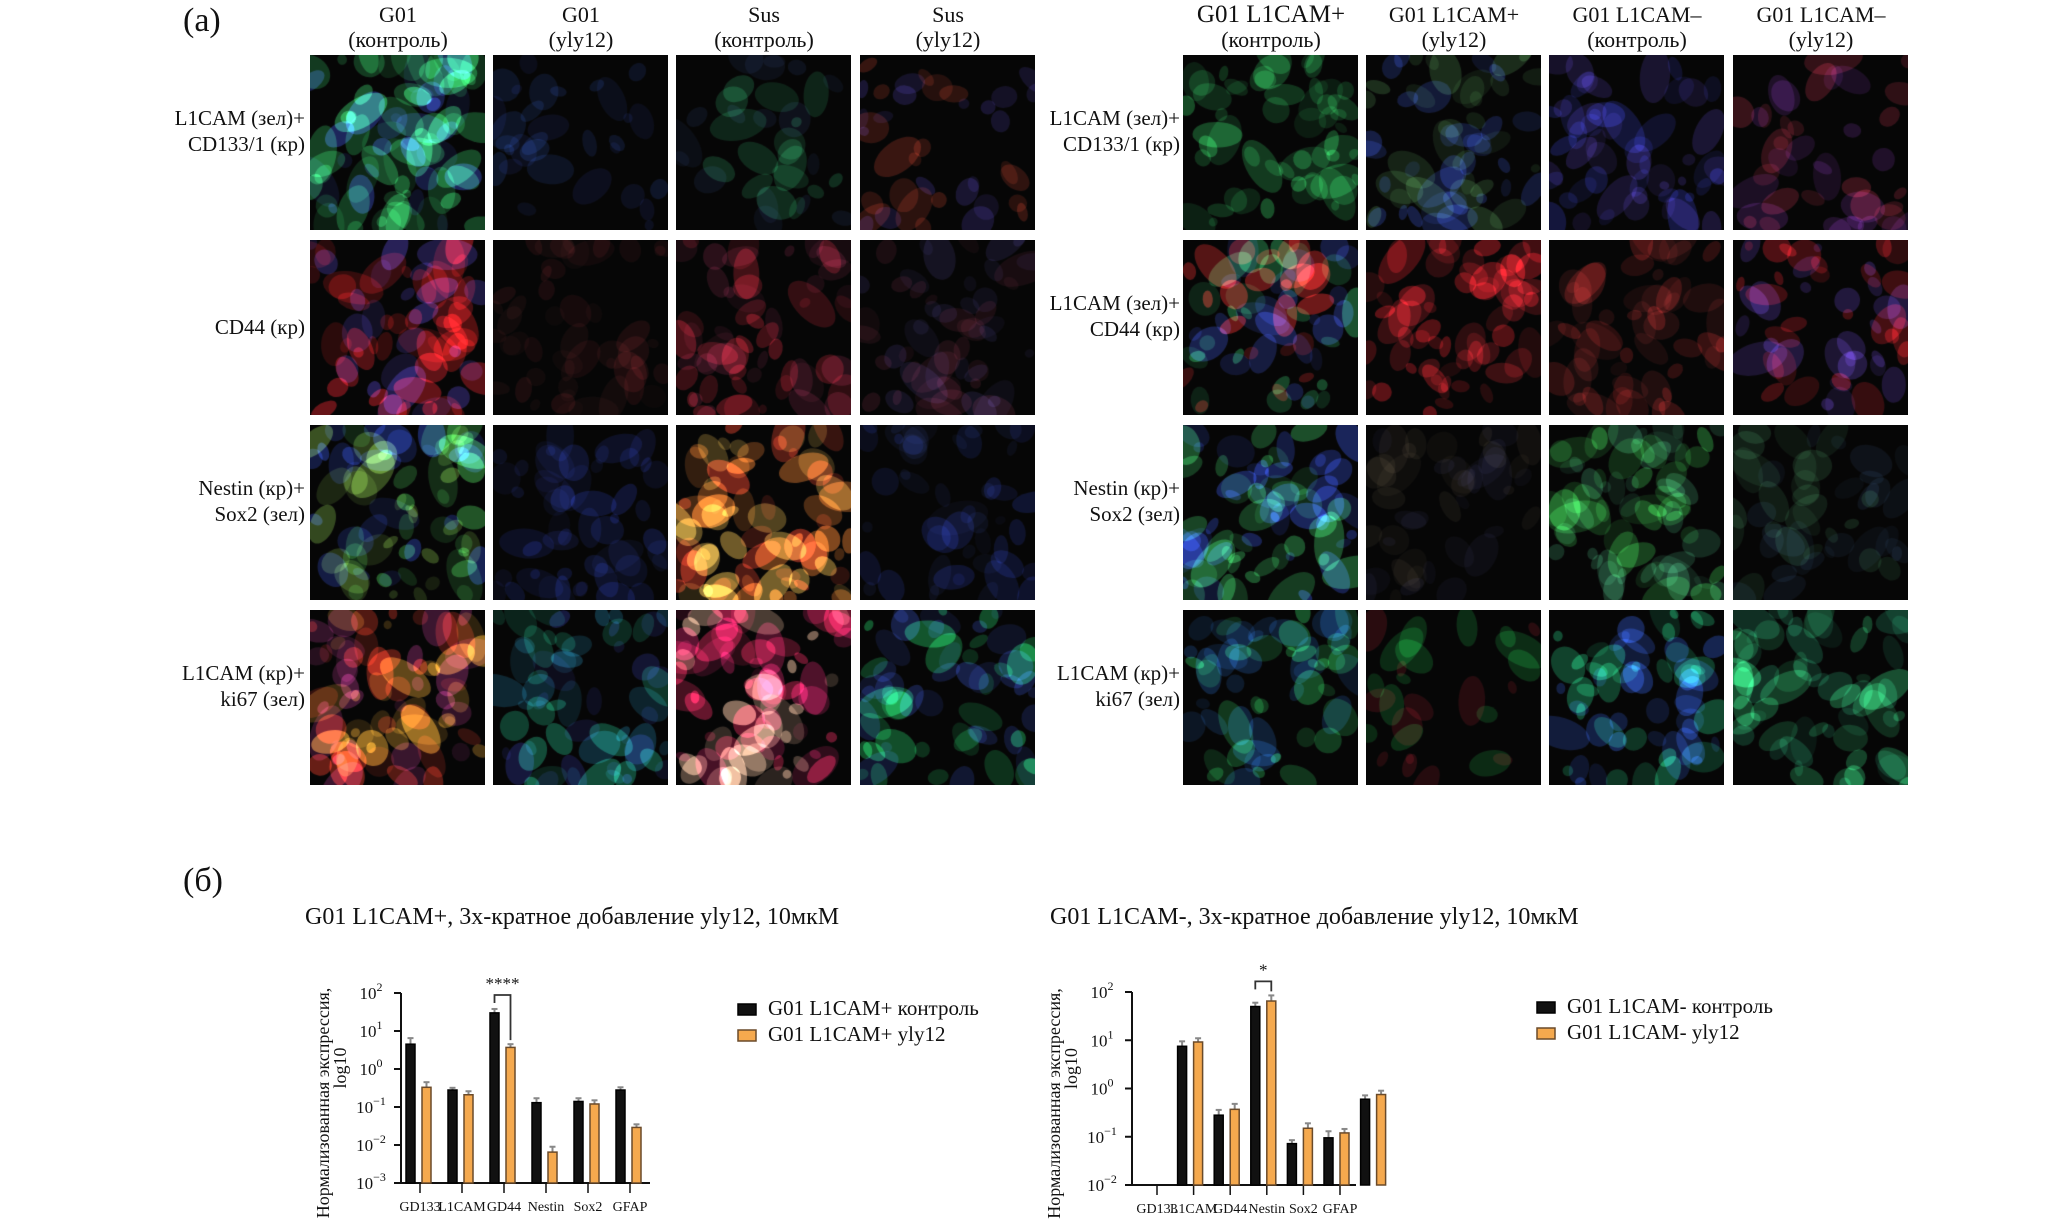 The image size is (2067, 1228). Describe the element at coordinates (1040, 501) in the screenshot. I see `row-label: Nestin (кр)+ Sox2 (зел)` at that location.